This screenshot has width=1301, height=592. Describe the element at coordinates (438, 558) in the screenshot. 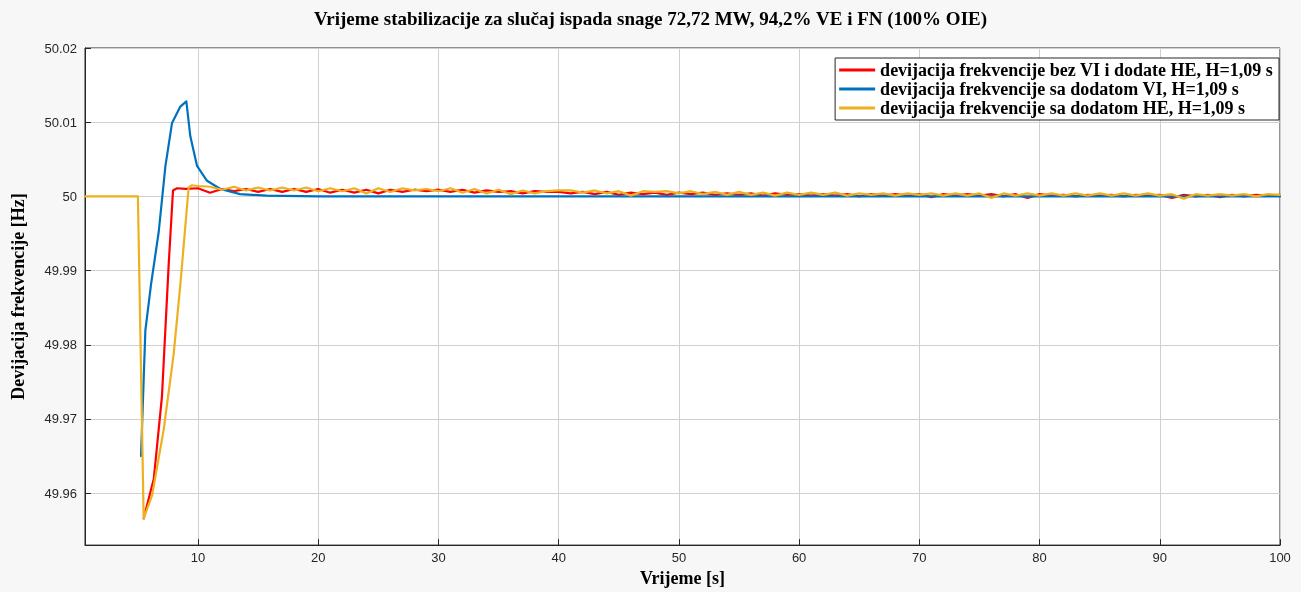

I see `x-tick-label: 30` at that location.